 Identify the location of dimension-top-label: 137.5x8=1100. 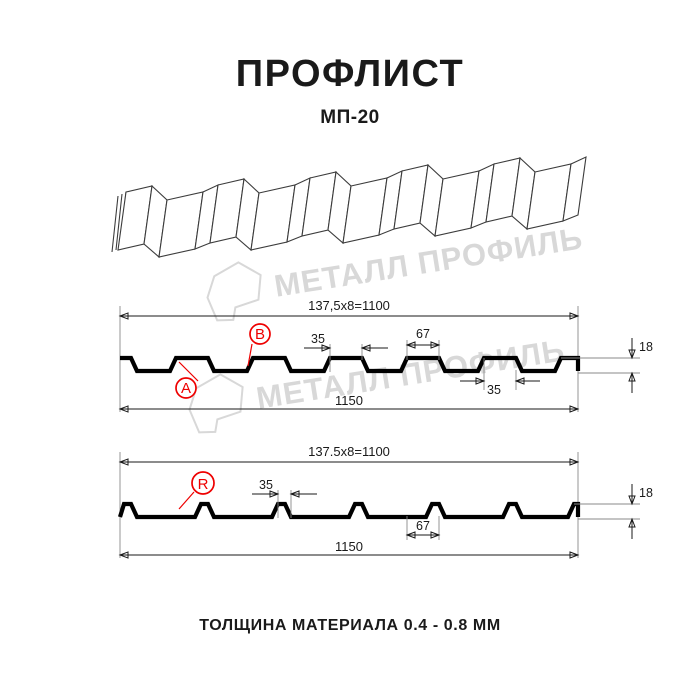
(349, 451).